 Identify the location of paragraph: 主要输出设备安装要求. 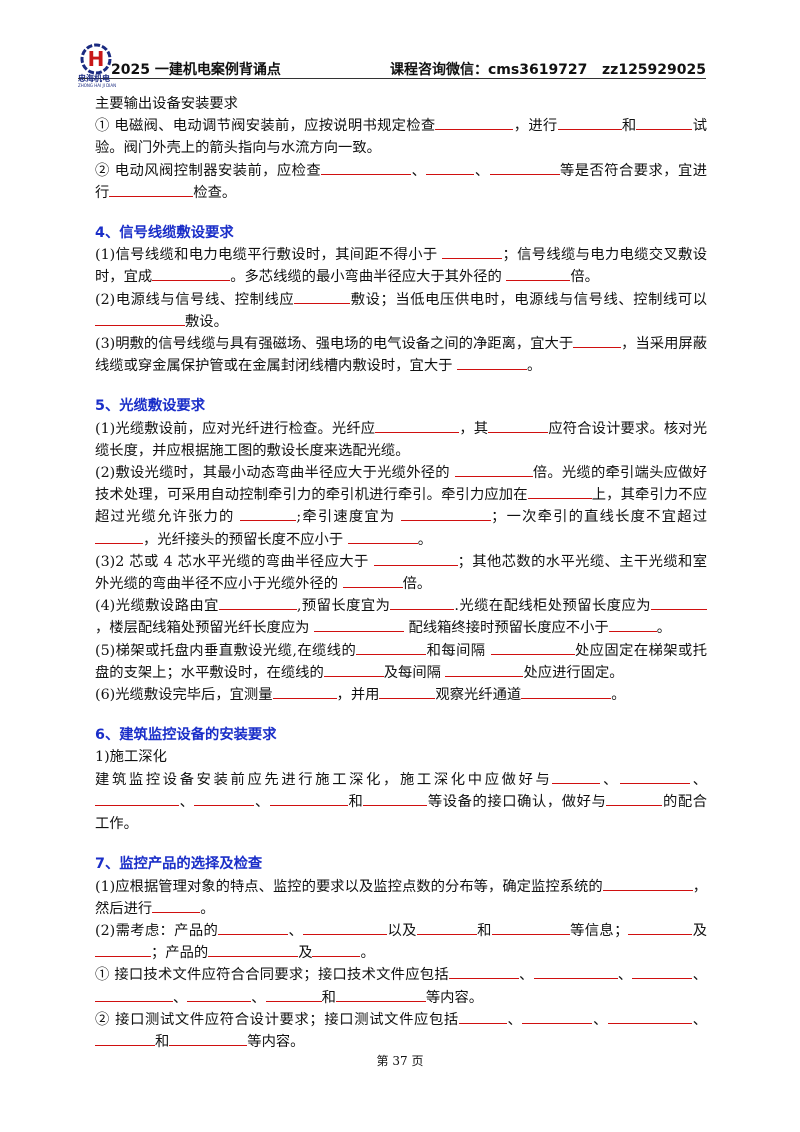
(401, 104).